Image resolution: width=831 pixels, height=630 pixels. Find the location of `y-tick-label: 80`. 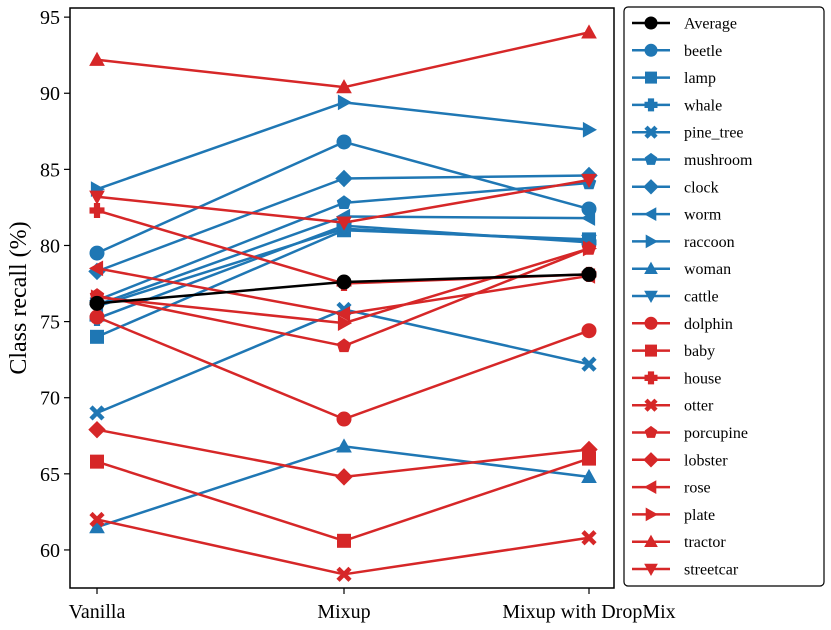

y-tick-label: 80 is located at coordinates (50, 246).